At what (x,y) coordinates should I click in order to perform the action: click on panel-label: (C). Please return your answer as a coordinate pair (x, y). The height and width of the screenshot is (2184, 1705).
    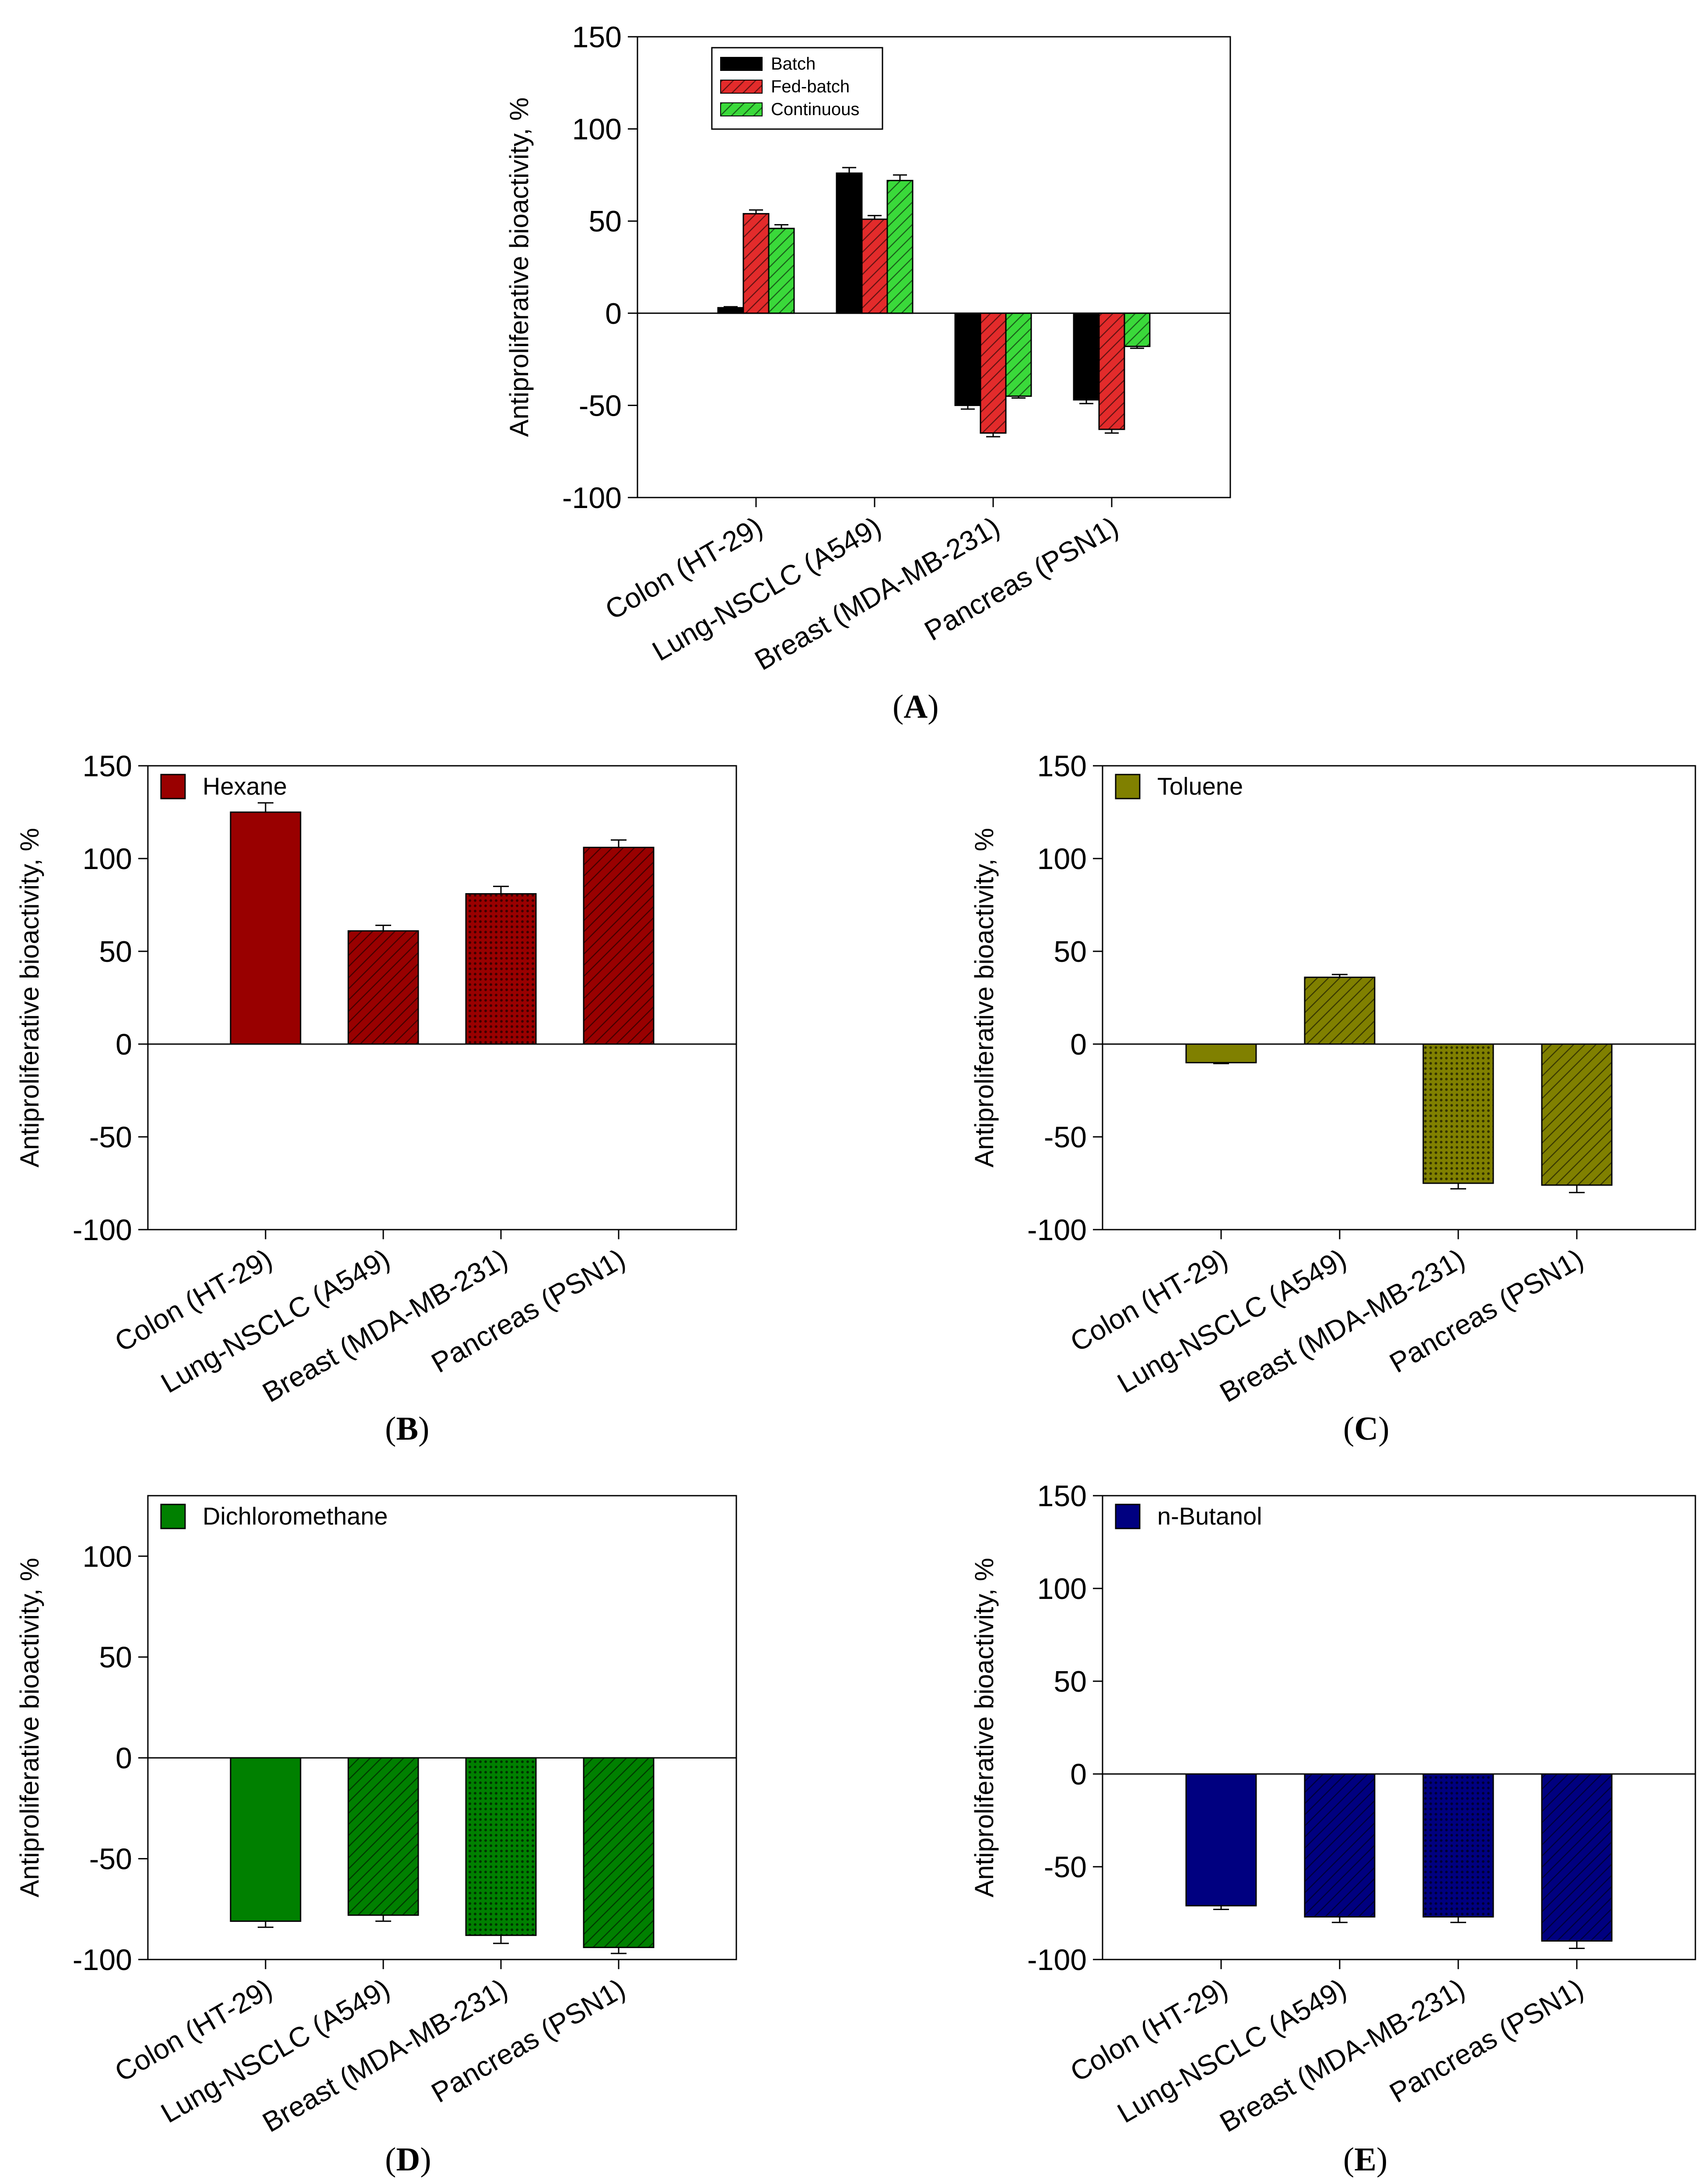
    Looking at the image, I should click on (1367, 1428).